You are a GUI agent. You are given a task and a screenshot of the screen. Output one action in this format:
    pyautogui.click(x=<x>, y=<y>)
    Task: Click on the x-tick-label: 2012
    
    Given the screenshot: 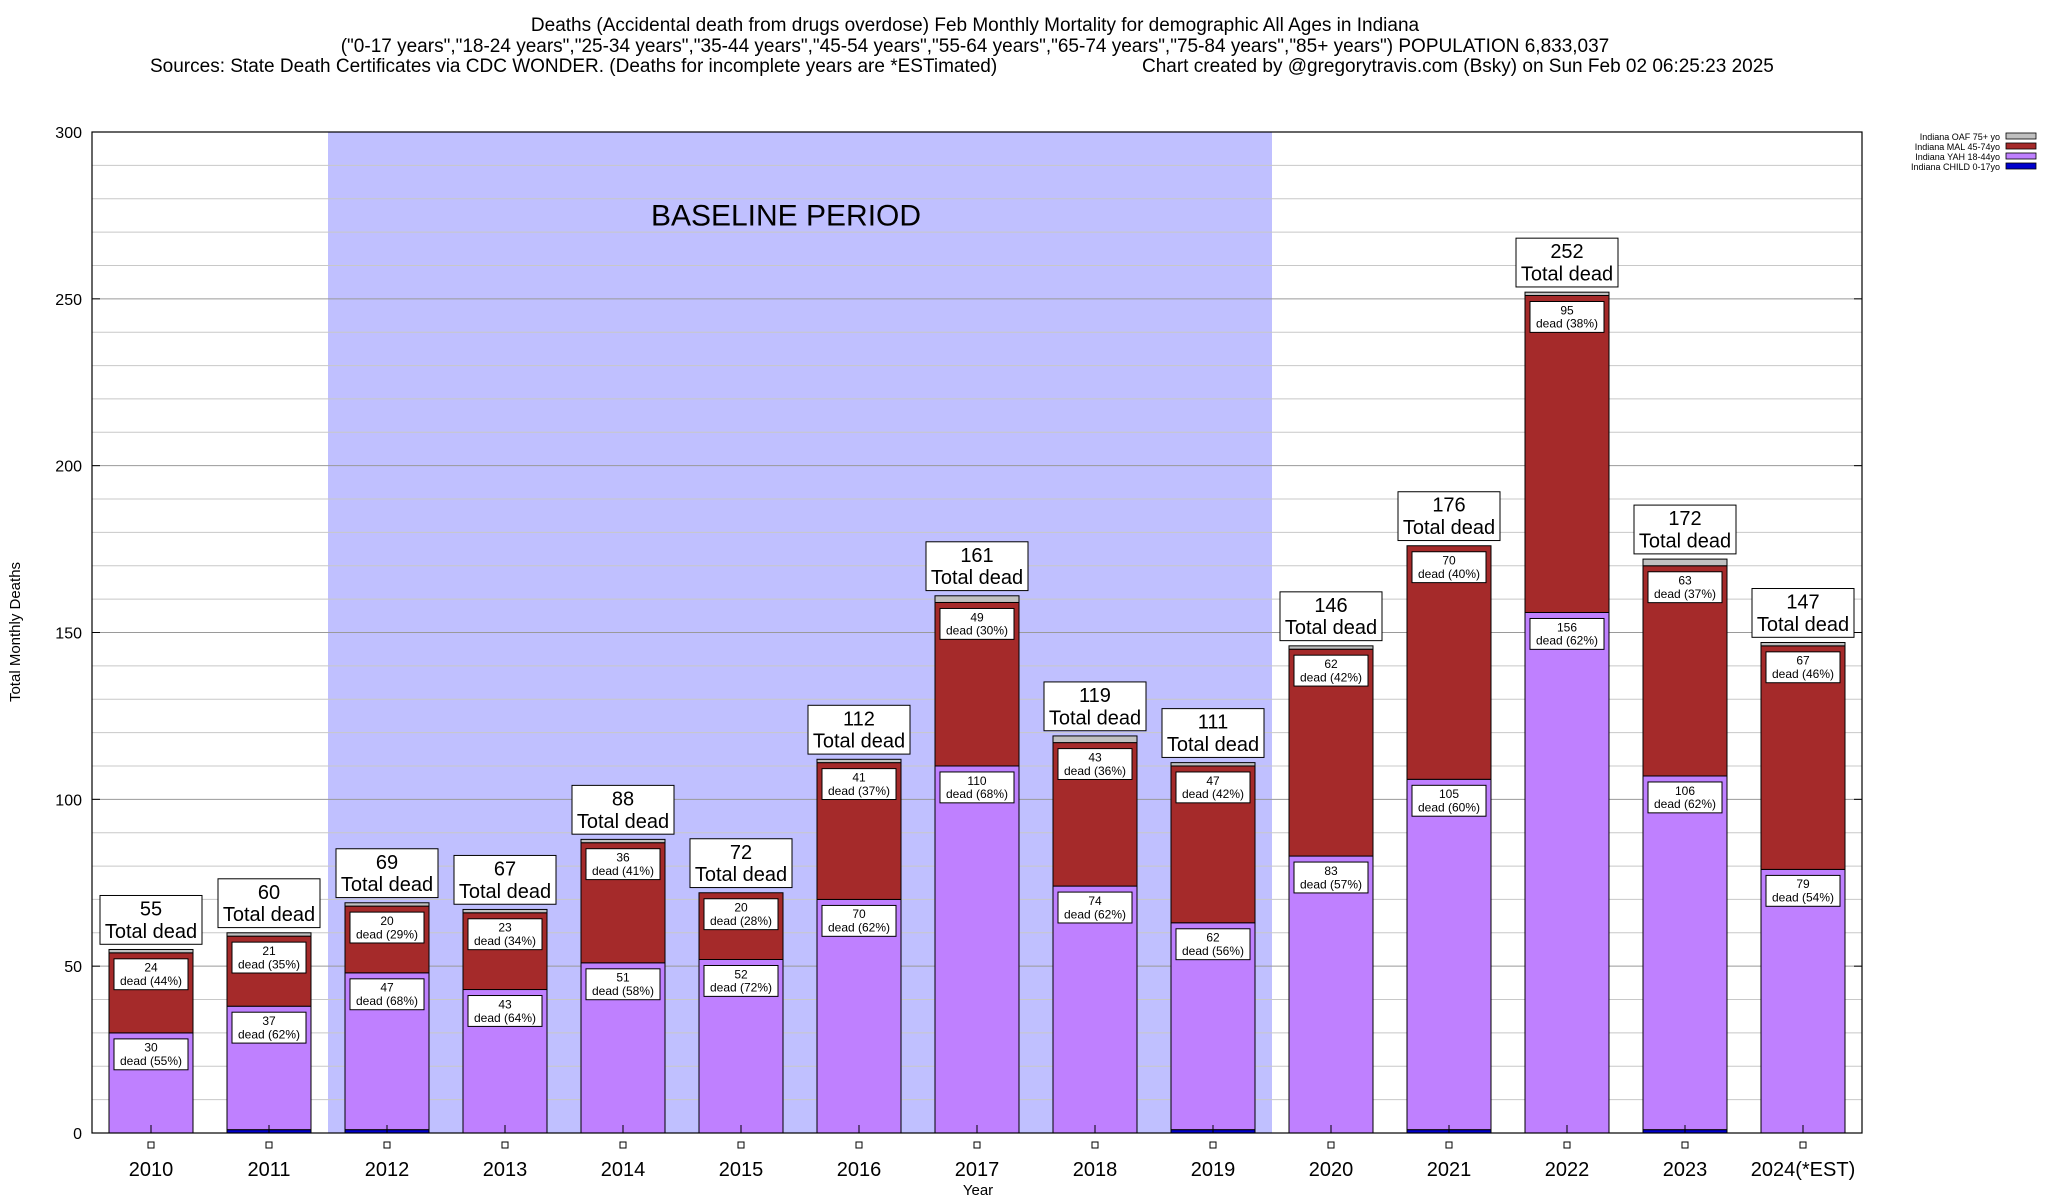 What is the action you would take?
    pyautogui.click(x=387, y=1170)
    